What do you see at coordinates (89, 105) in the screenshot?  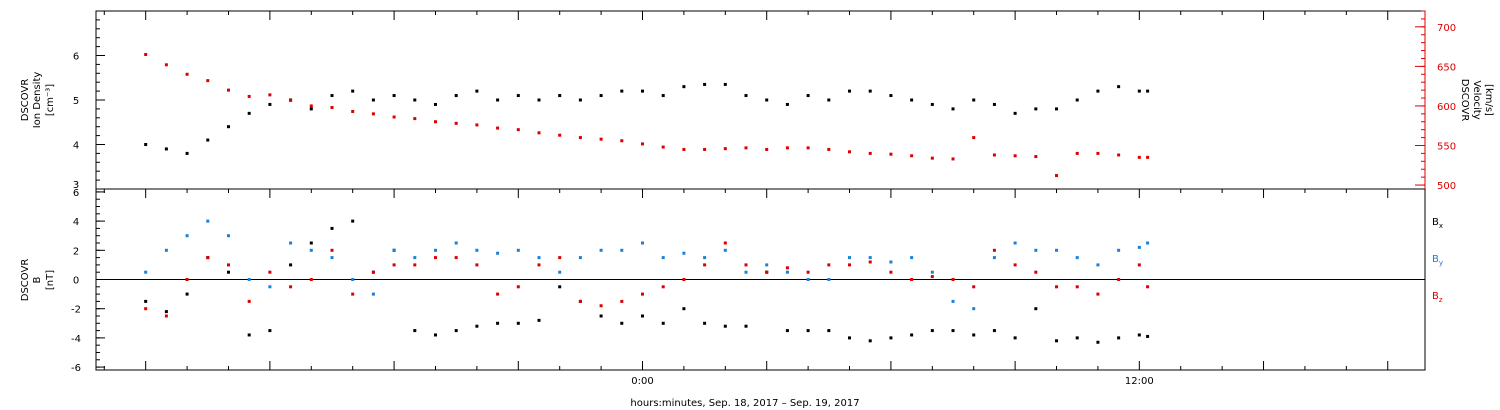 I see `top-left-axis: 4 5 6 3` at bounding box center [89, 105].